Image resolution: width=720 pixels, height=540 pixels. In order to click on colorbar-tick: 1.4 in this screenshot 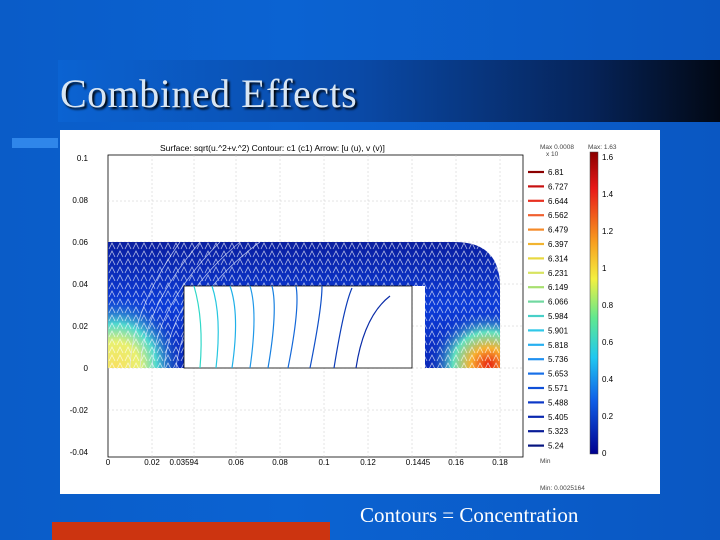, I will do `click(608, 194)`.